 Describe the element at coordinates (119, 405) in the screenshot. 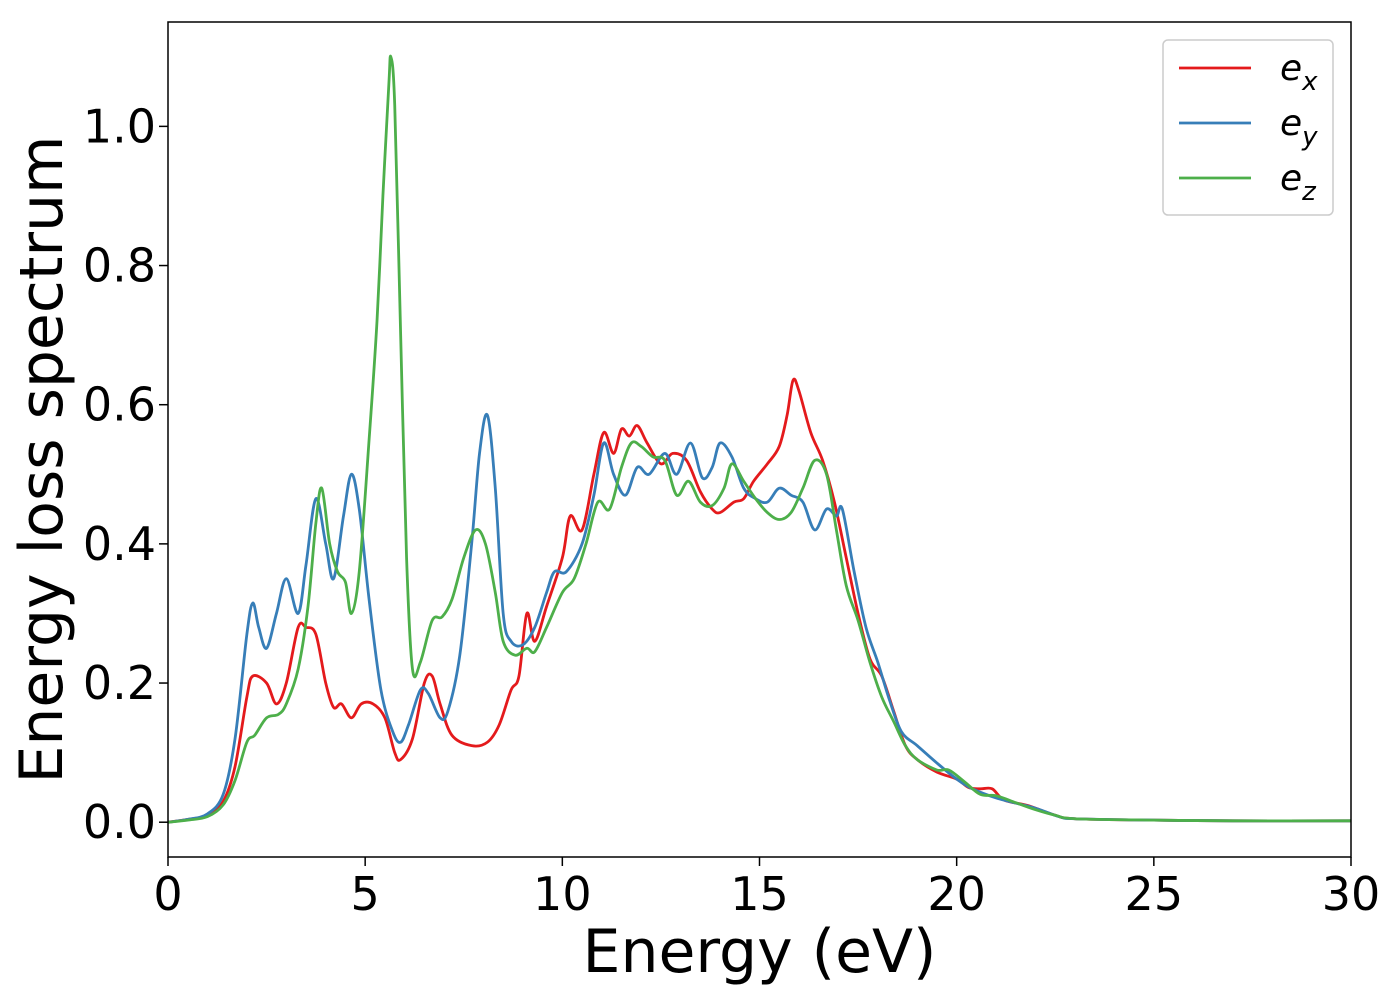

I see `y-tick-label: 0.6` at that location.